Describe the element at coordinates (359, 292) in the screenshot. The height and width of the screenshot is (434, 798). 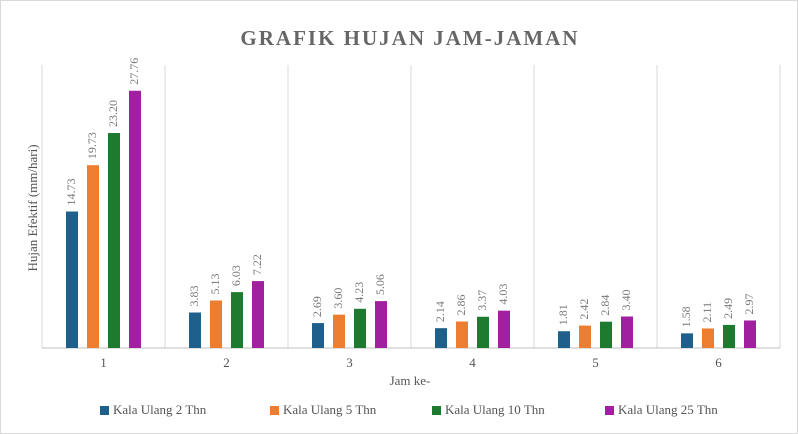
I see `data-label: 4.23` at that location.